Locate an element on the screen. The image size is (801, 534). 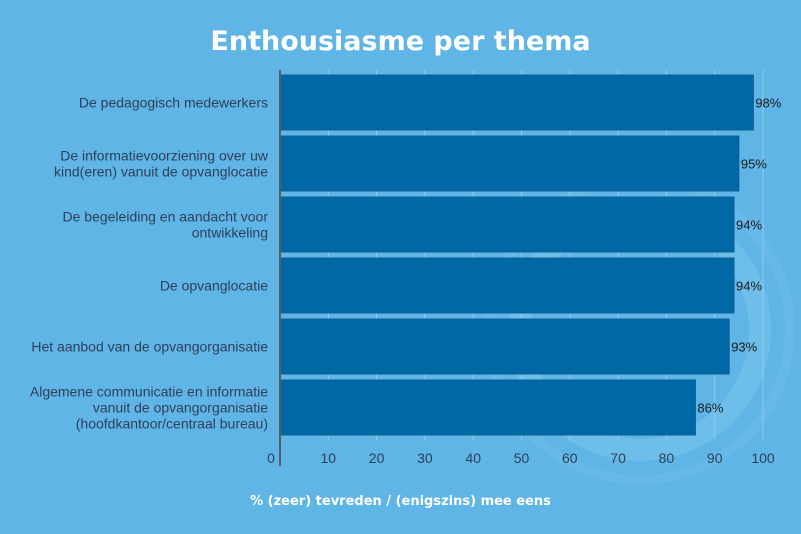
data-label: 93% is located at coordinates (744, 347).